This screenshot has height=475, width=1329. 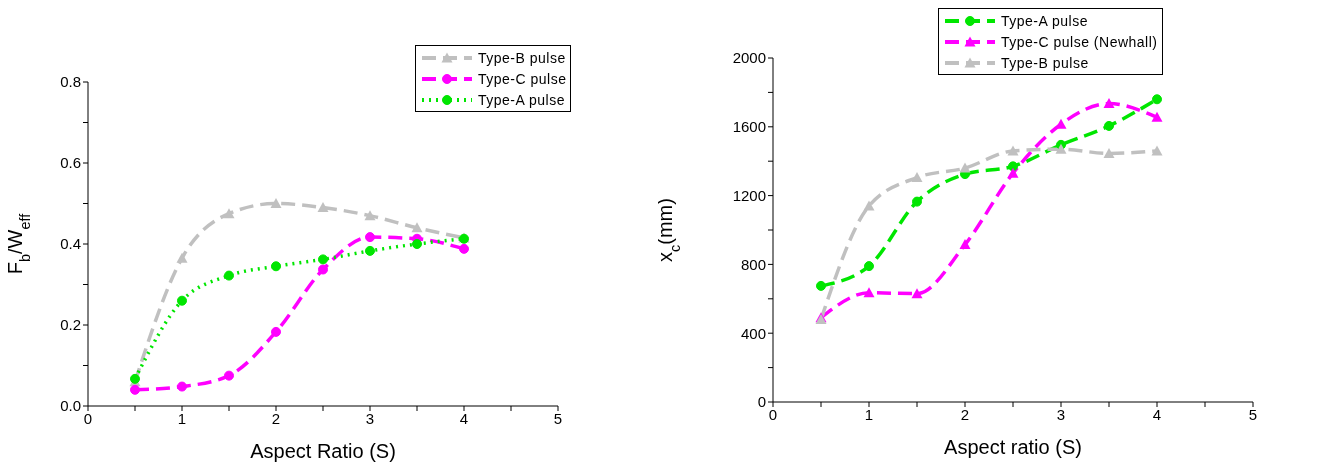 I want to click on y-tick-label: 0.4, so click(x=70, y=244).